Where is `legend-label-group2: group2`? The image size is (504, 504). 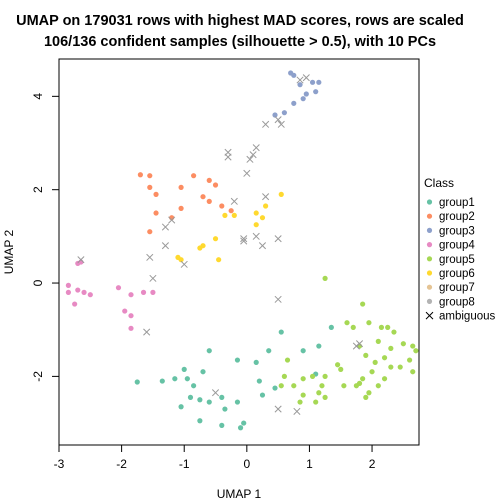 legend-label-group2: group2 is located at coordinates (457, 217).